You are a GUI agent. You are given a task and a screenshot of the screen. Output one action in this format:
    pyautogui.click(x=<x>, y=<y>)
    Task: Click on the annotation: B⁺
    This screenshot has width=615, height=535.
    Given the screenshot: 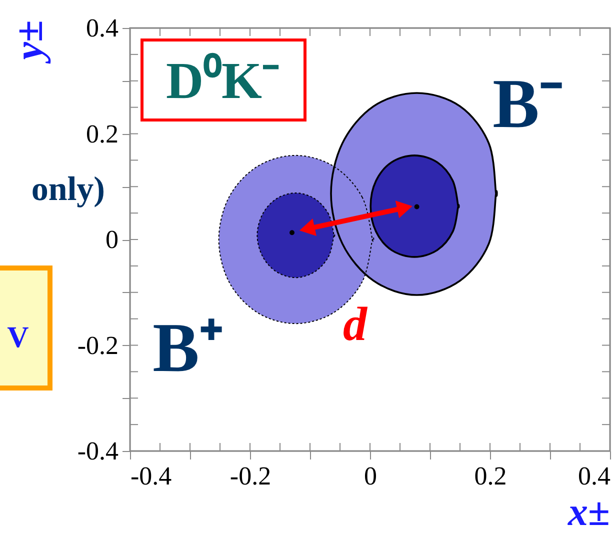 What is the action you would take?
    pyautogui.click(x=188, y=348)
    